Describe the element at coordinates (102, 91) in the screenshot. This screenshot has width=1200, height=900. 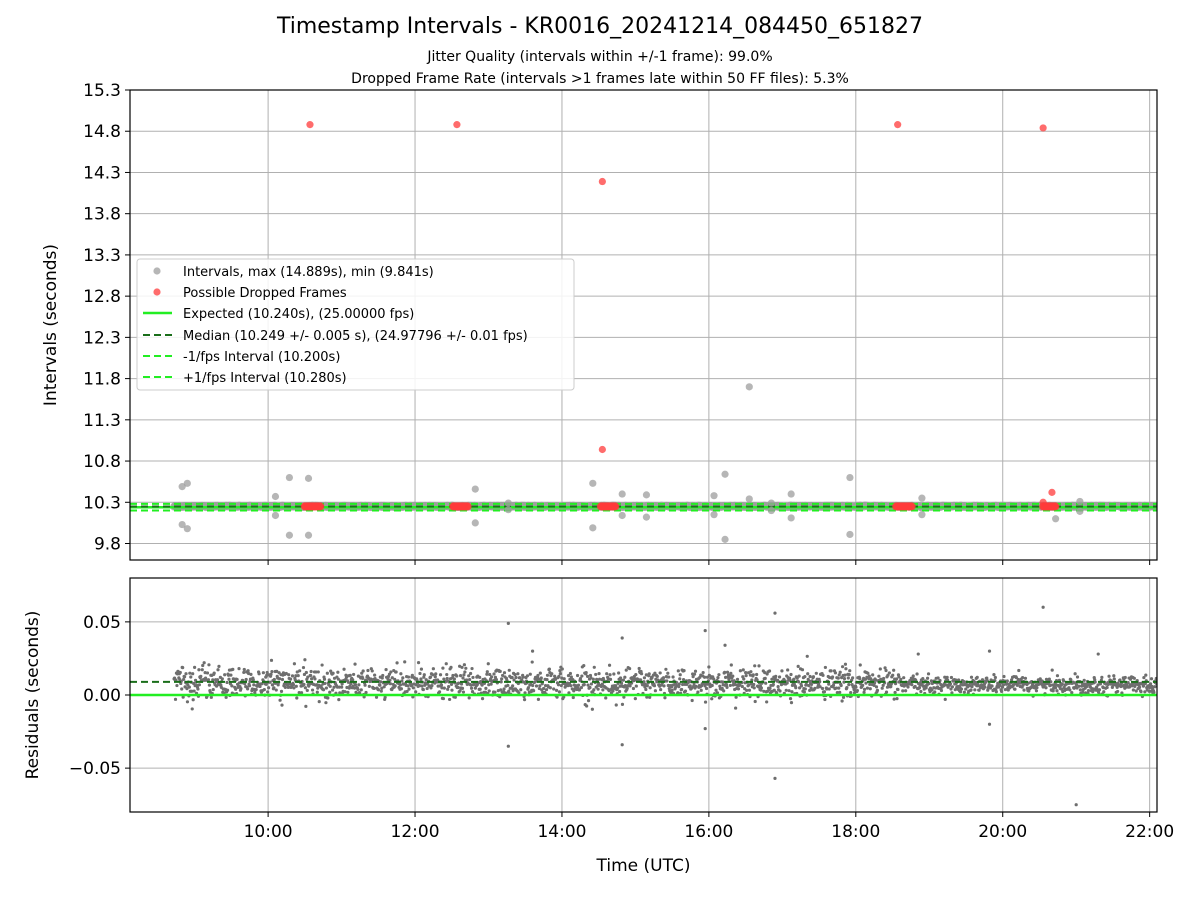
I see `y-tick-label: 15.3` at that location.